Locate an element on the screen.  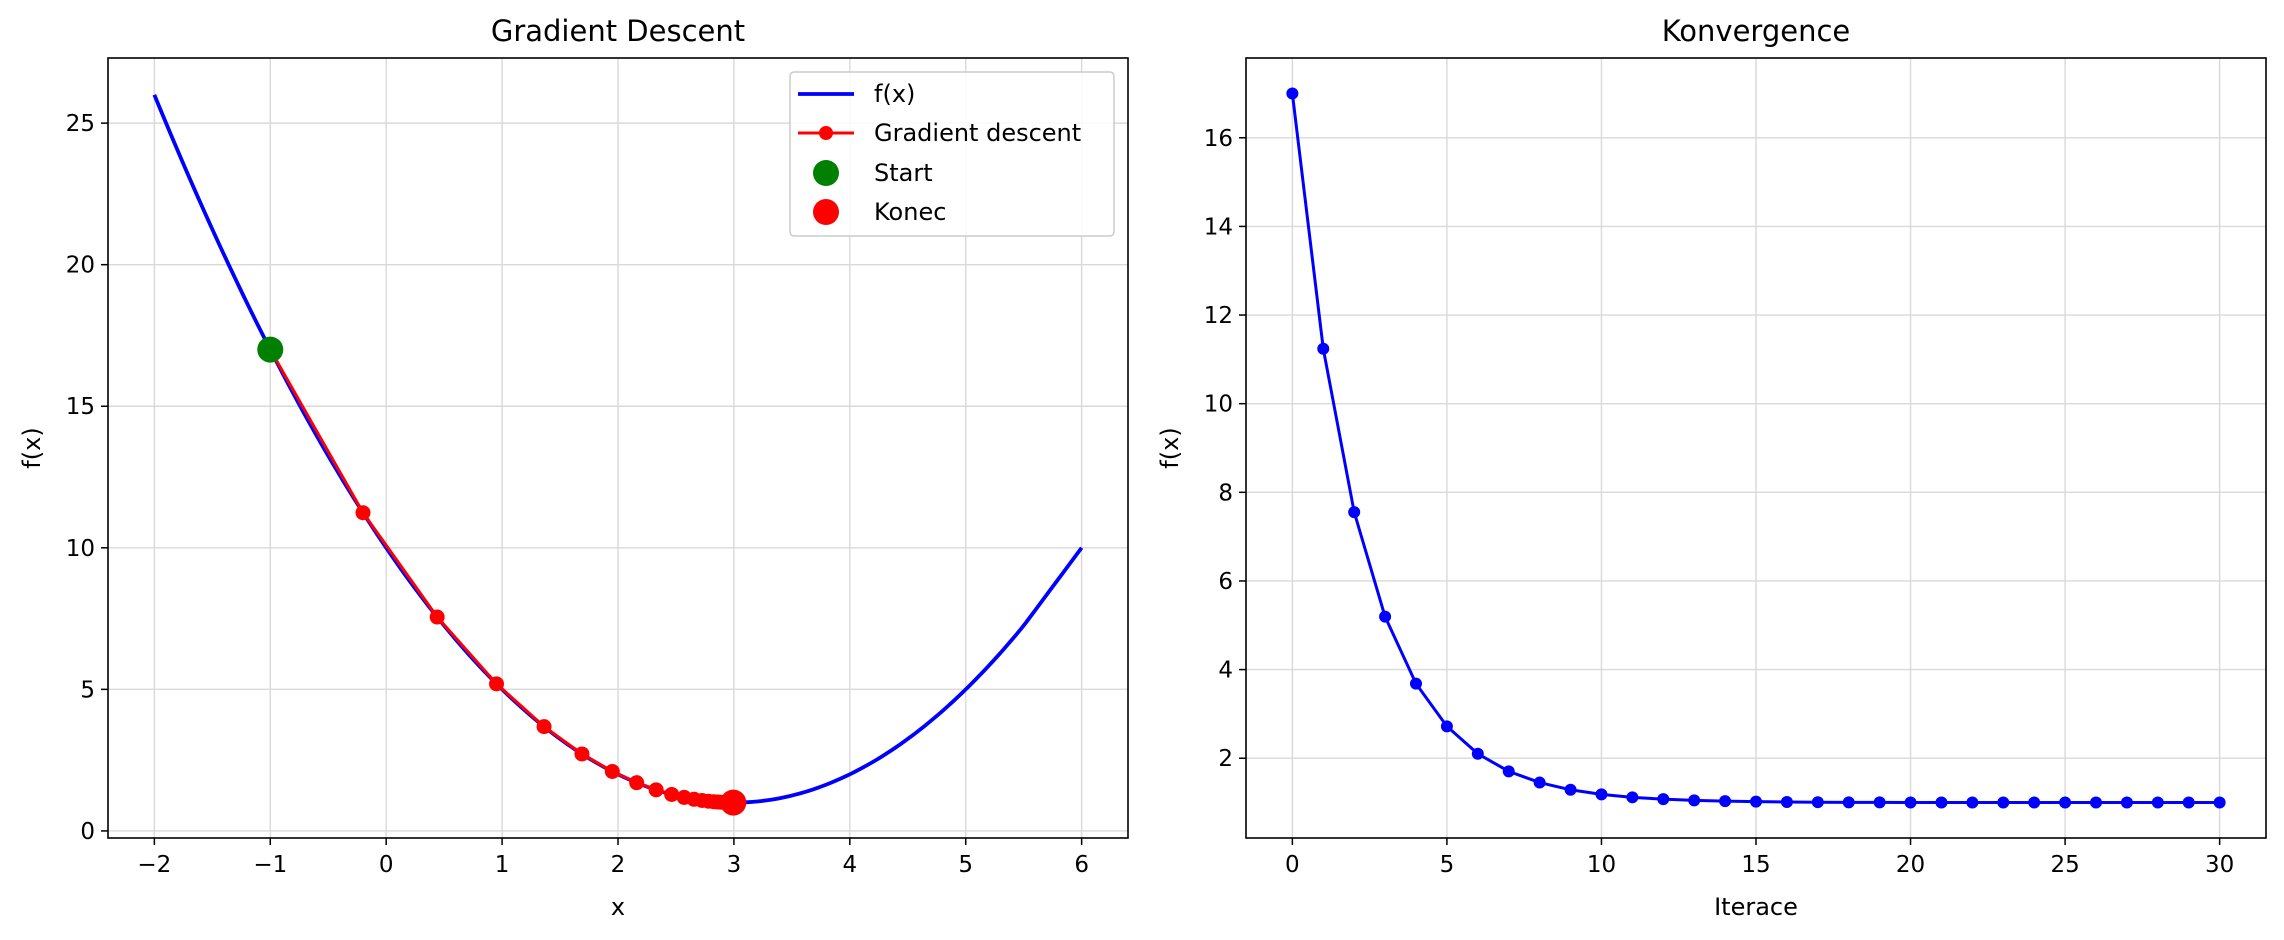
legend-label: f(x) is located at coordinates (894, 94).